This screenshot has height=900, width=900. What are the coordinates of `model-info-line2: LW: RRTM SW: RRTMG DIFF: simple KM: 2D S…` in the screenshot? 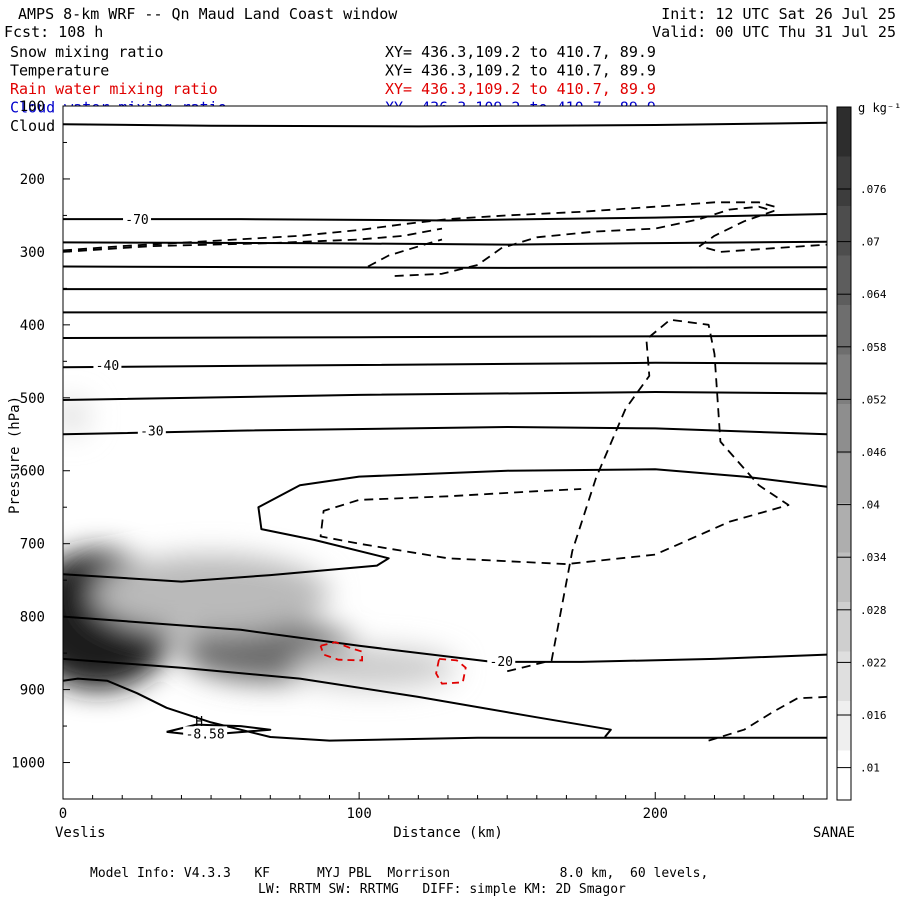 It's located at (442, 889).